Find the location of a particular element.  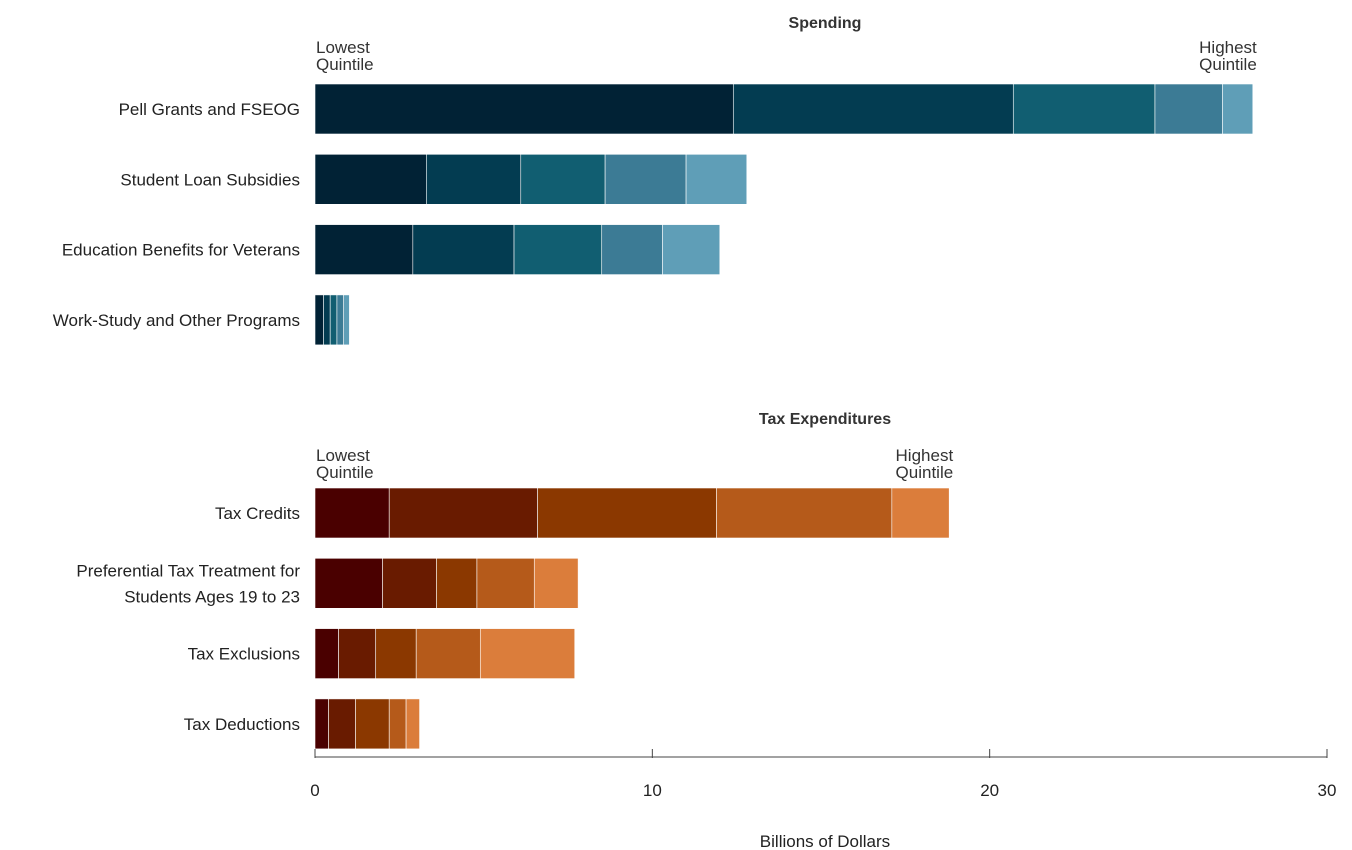

category-label: Tax Exclusions is located at coordinates (244, 654).